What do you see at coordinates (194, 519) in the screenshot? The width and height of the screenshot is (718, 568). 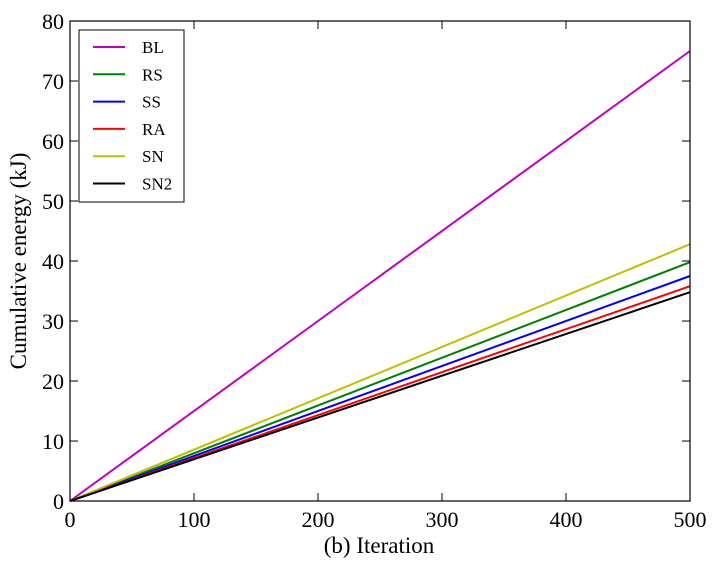 I see `x-tick-label: 100` at bounding box center [194, 519].